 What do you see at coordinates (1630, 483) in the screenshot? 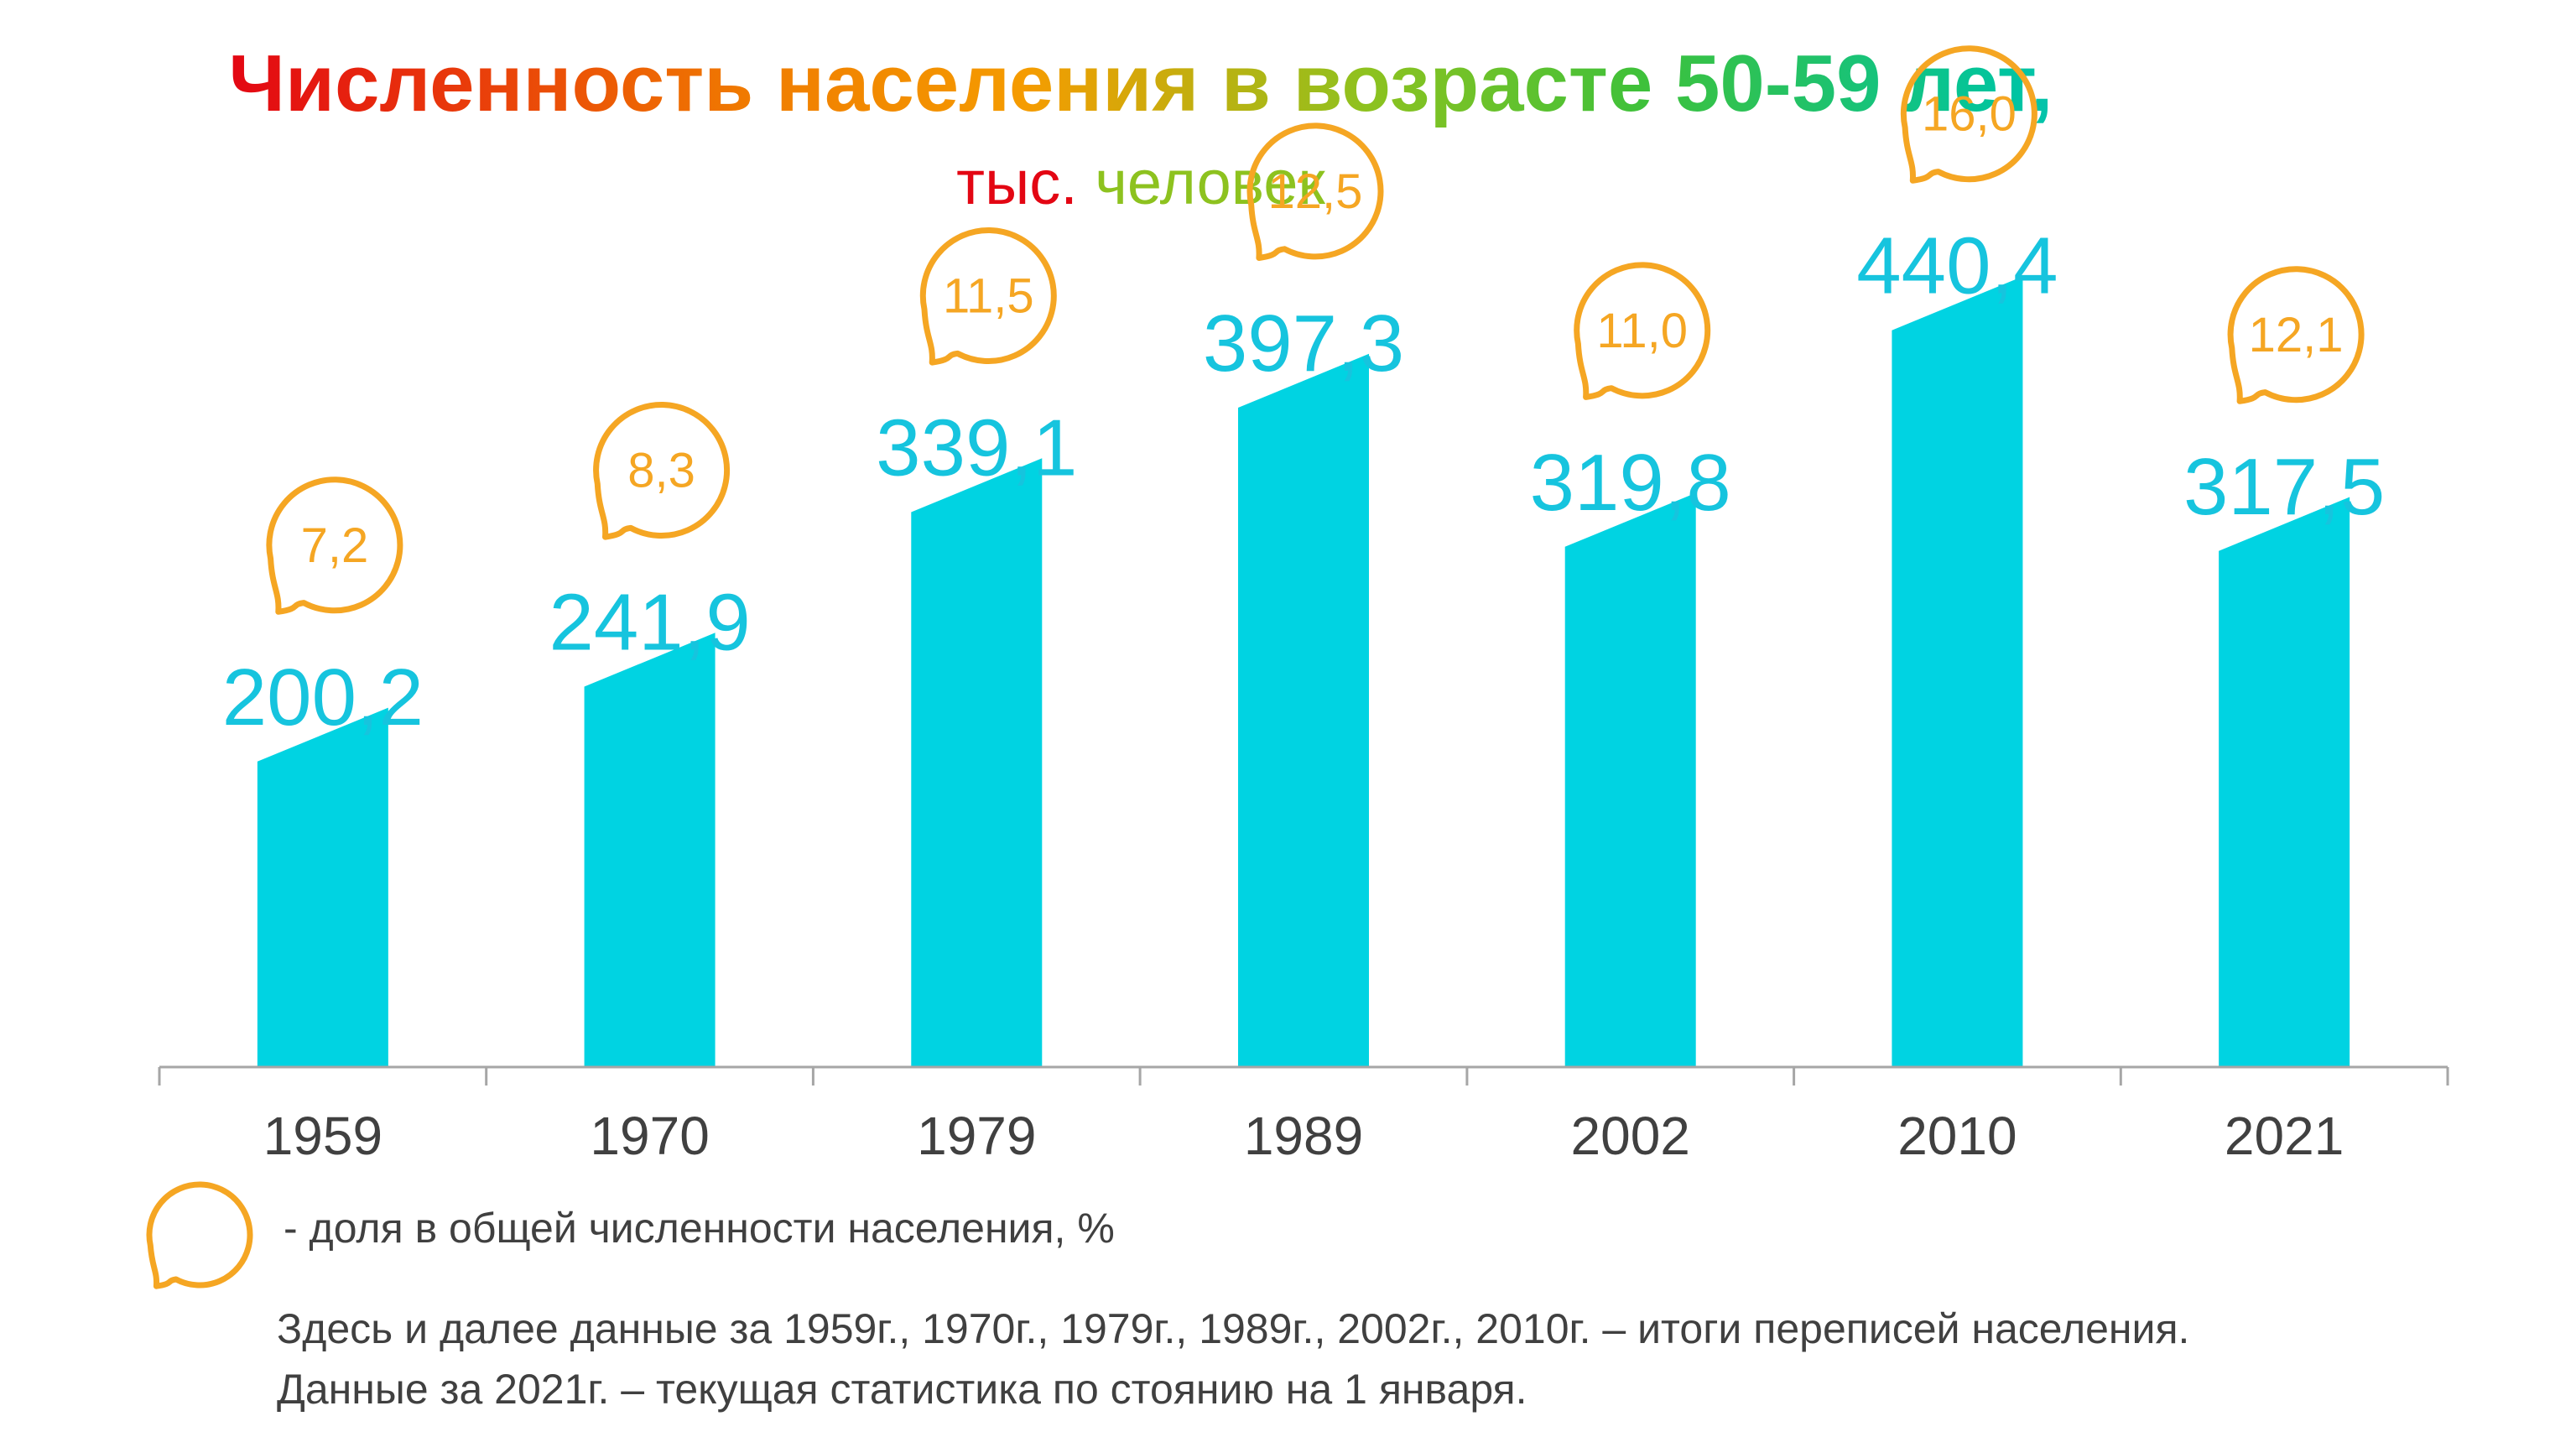
I see `value-label-2002: 319,8` at bounding box center [1630, 483].